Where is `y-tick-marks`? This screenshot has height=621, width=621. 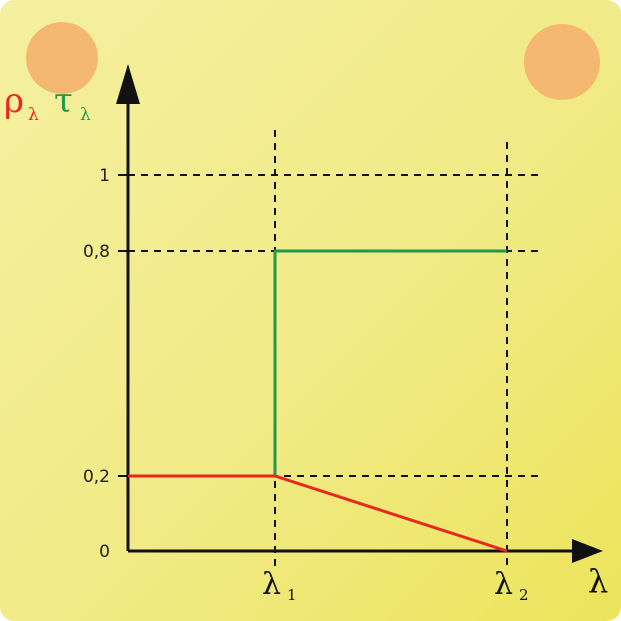 y-tick-marks is located at coordinates (123, 325).